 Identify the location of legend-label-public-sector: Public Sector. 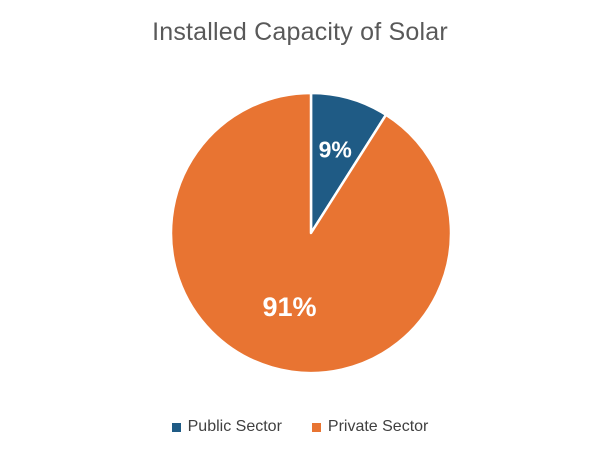
(234, 426).